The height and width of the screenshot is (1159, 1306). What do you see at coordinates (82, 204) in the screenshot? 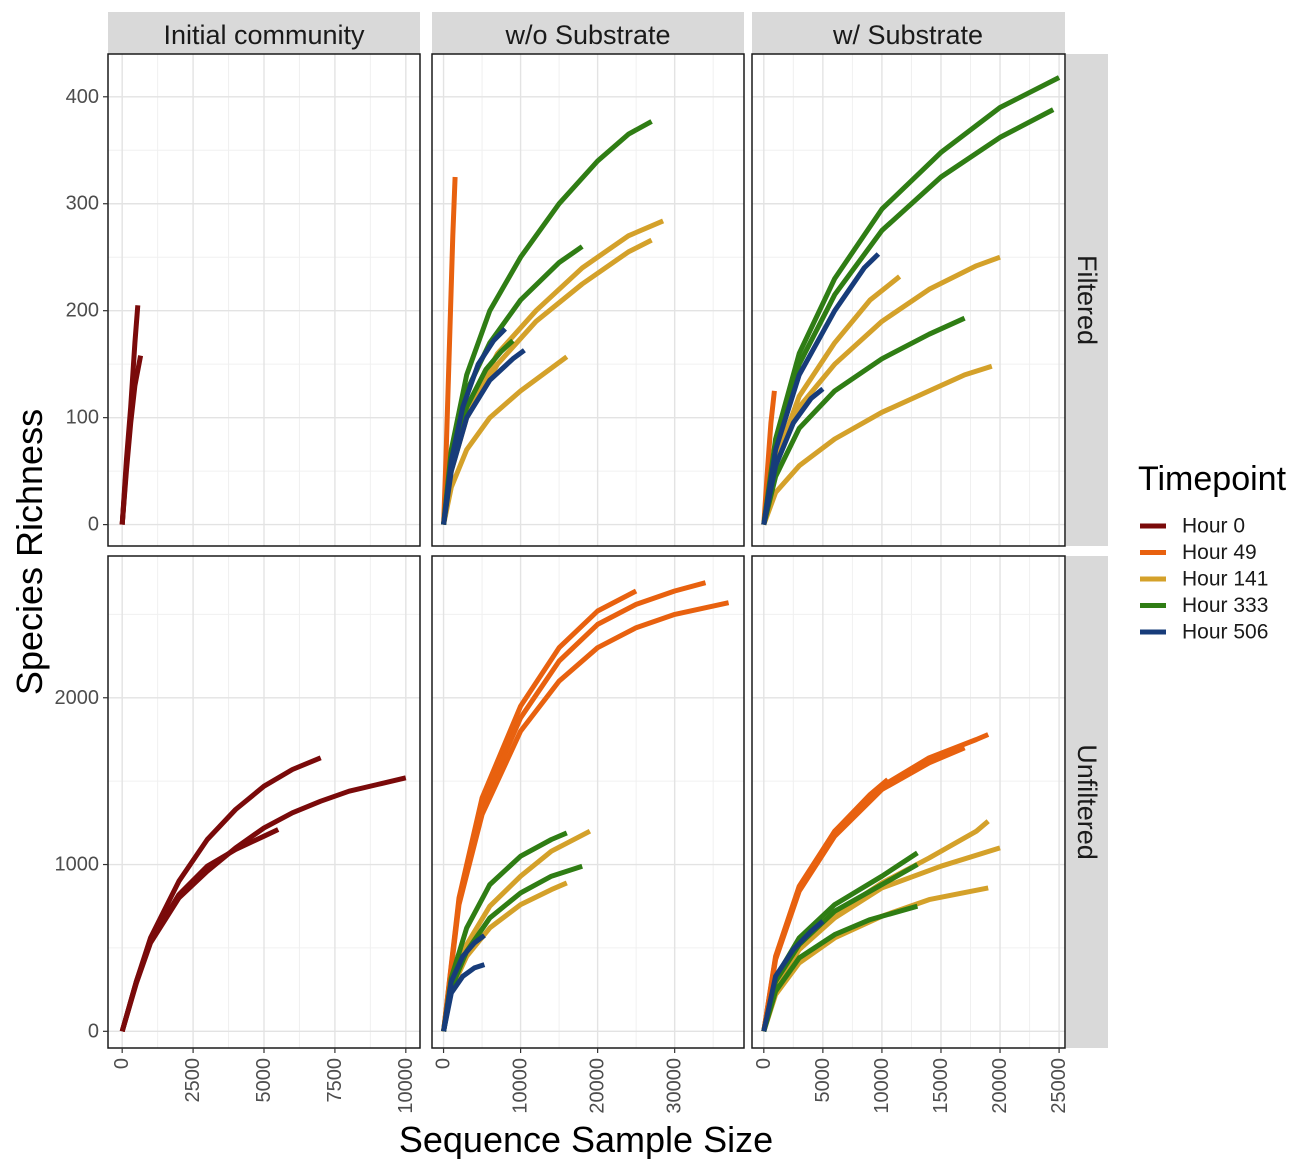
I see `y-tick-label: 300` at bounding box center [82, 204].